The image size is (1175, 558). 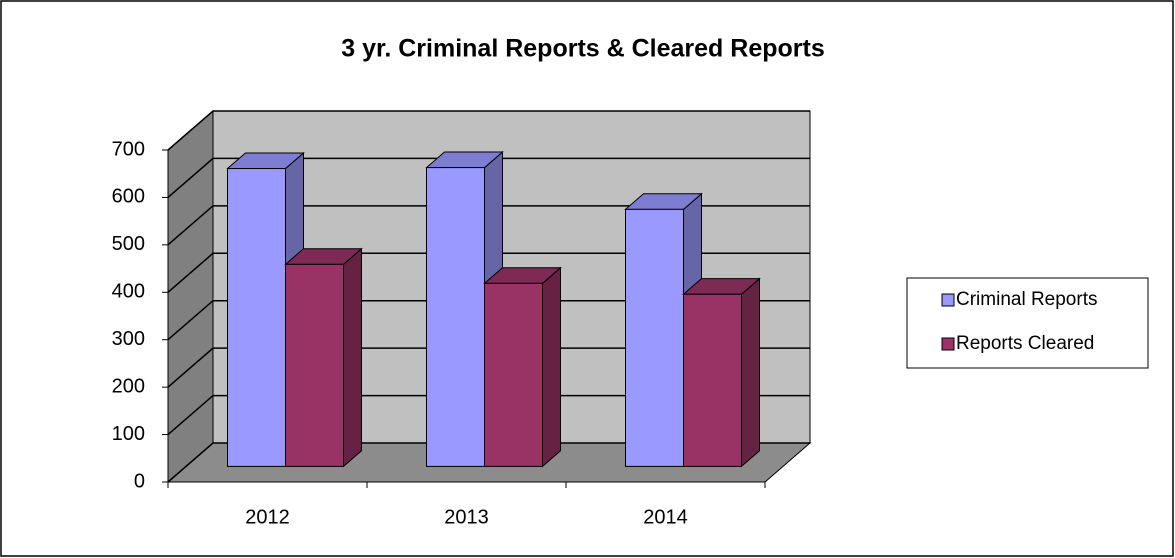 What do you see at coordinates (582, 49) in the screenshot?
I see `chart-title: 3 yr. Criminal Reports & Cleared Reports` at bounding box center [582, 49].